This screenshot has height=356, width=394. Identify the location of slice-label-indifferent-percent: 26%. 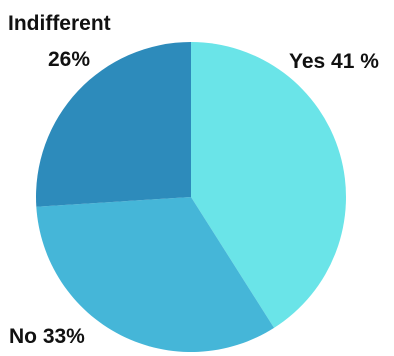
(69, 59).